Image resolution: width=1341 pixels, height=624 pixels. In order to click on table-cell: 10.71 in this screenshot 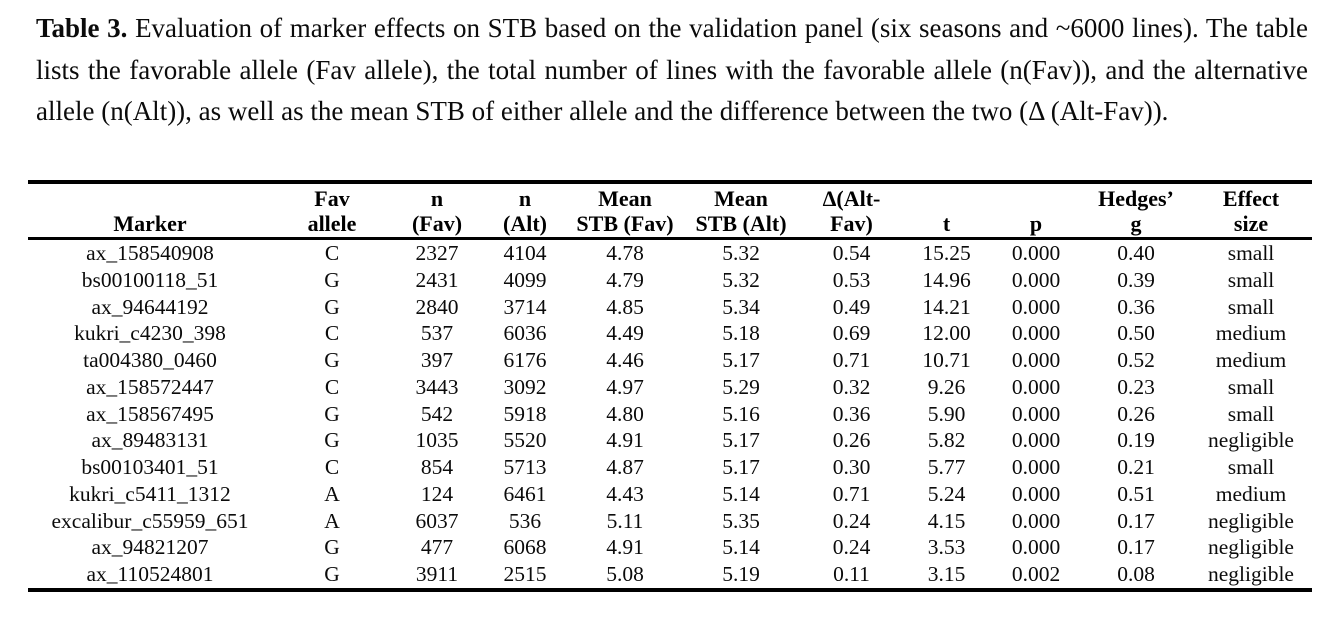, I will do `click(946, 360)`.